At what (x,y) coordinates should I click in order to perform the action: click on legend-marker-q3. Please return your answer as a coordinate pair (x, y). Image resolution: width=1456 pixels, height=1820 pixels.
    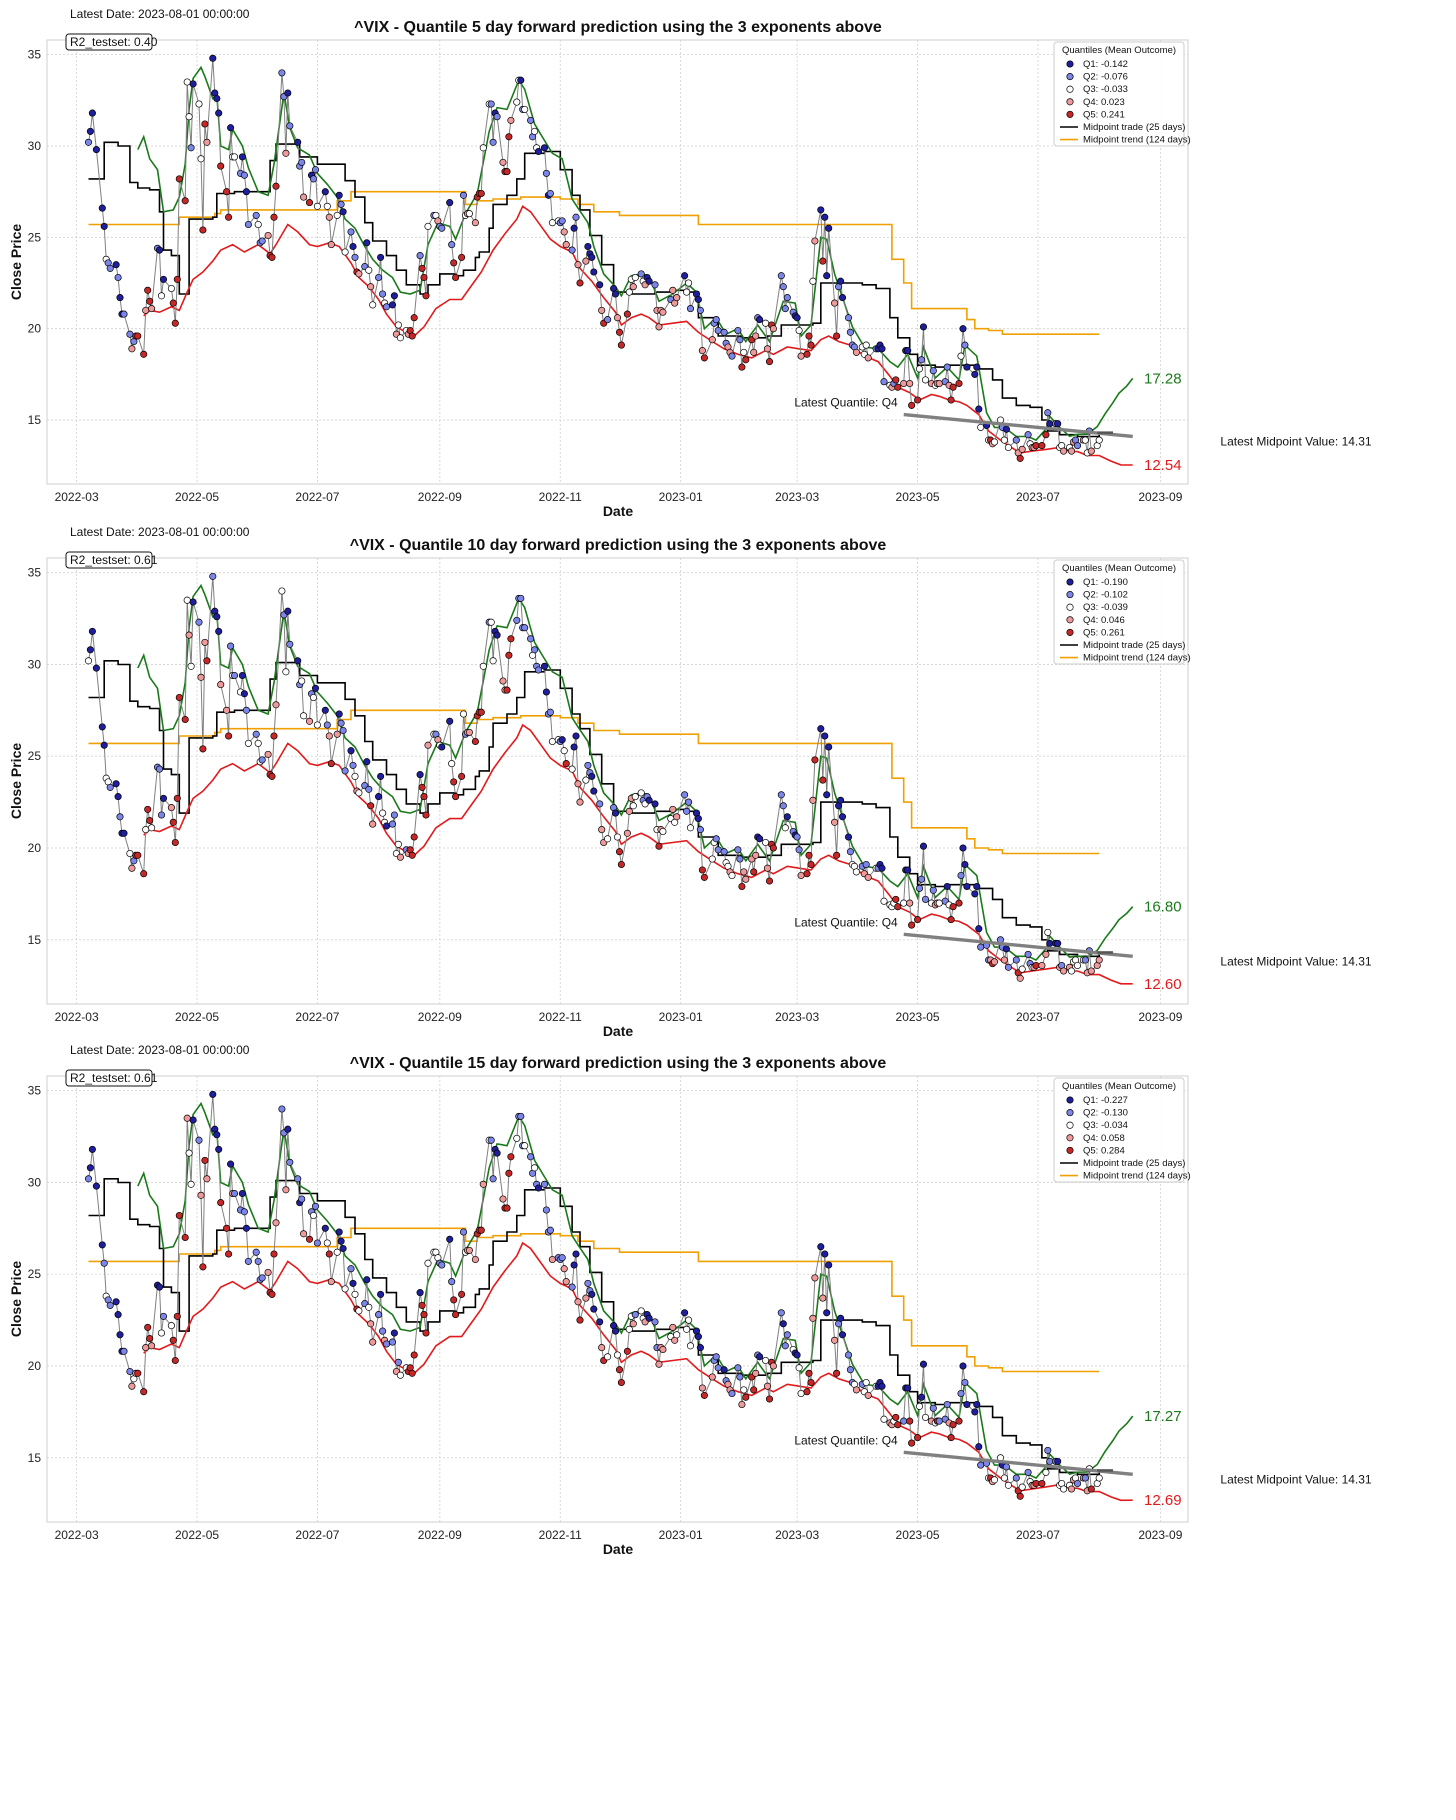
    Looking at the image, I should click on (1070, 607).